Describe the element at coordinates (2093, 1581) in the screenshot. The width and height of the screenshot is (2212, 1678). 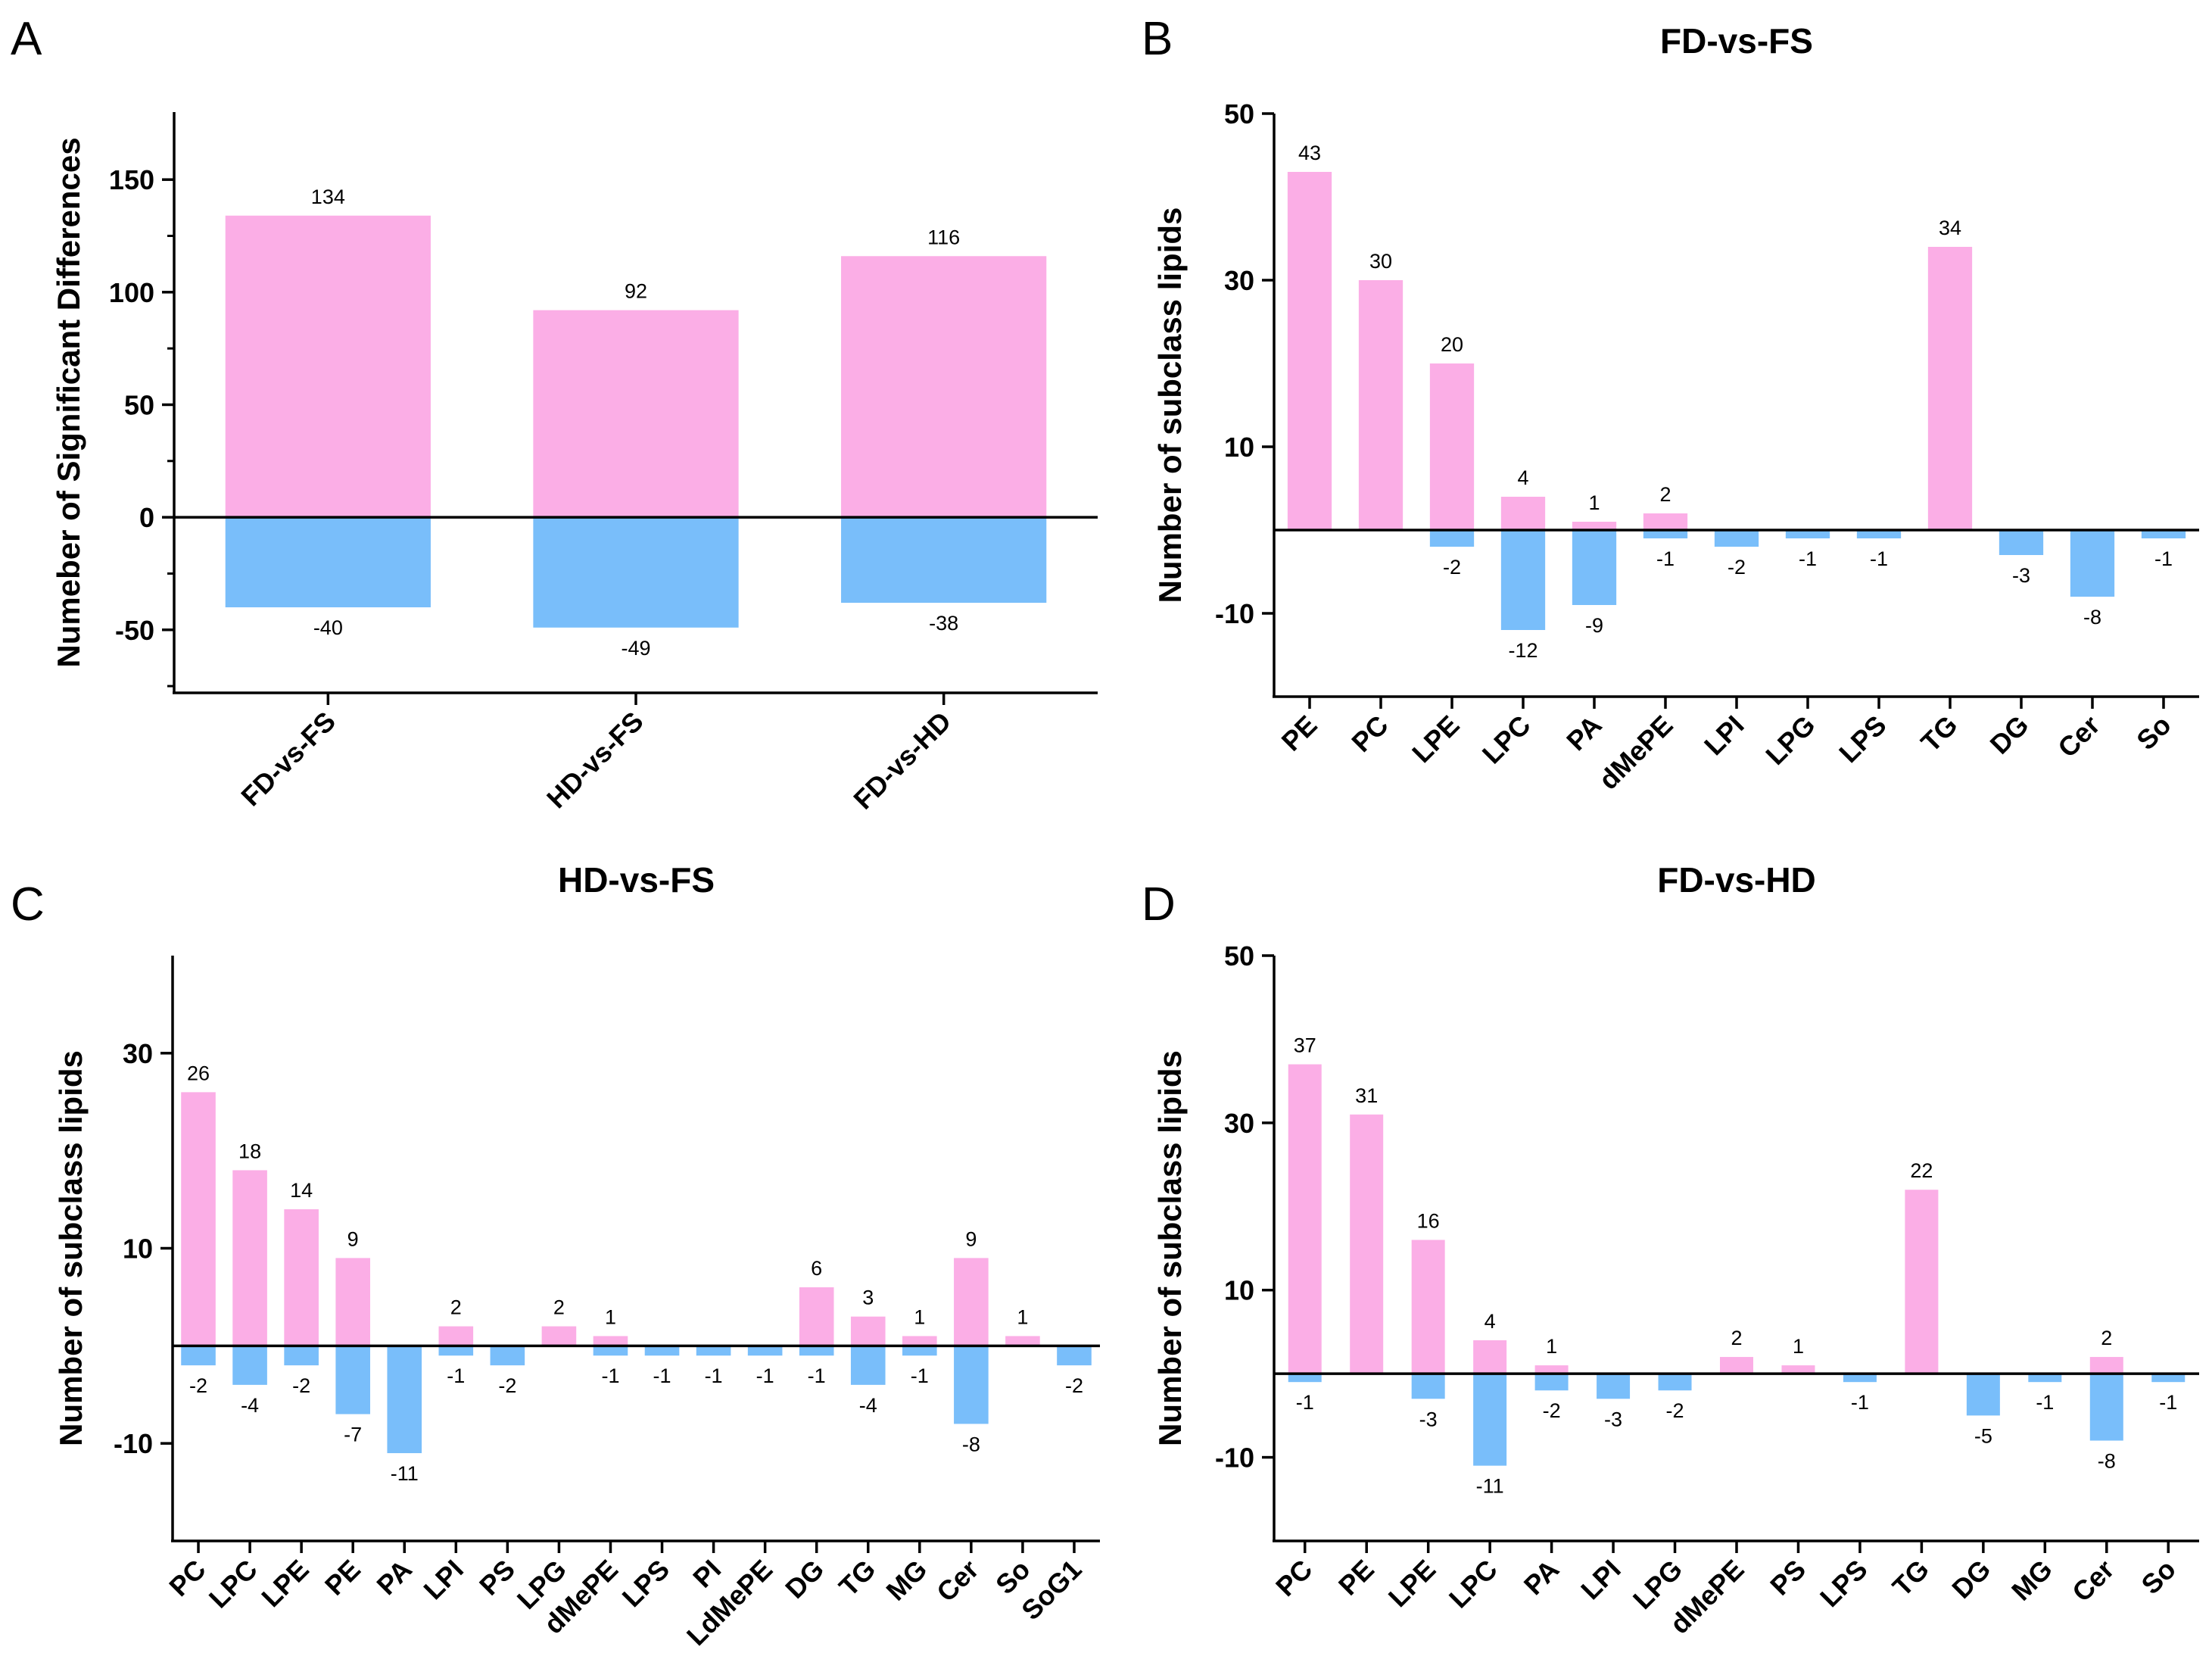
I see `panel-d-x-tick-label-cer: Cer` at that location.